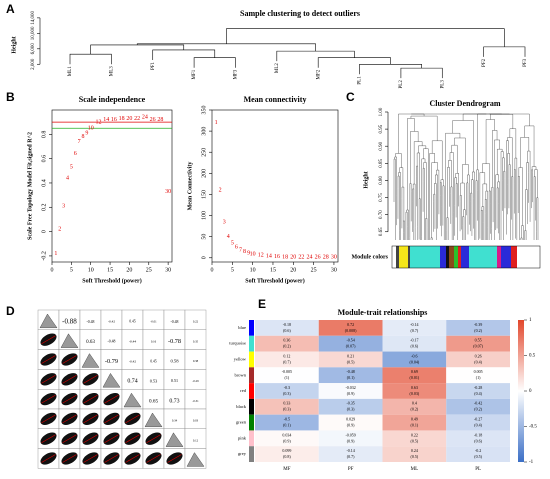  Describe the element at coordinates (350, 355) in the screenshot. I see `cell-value: 0.21` at that location.